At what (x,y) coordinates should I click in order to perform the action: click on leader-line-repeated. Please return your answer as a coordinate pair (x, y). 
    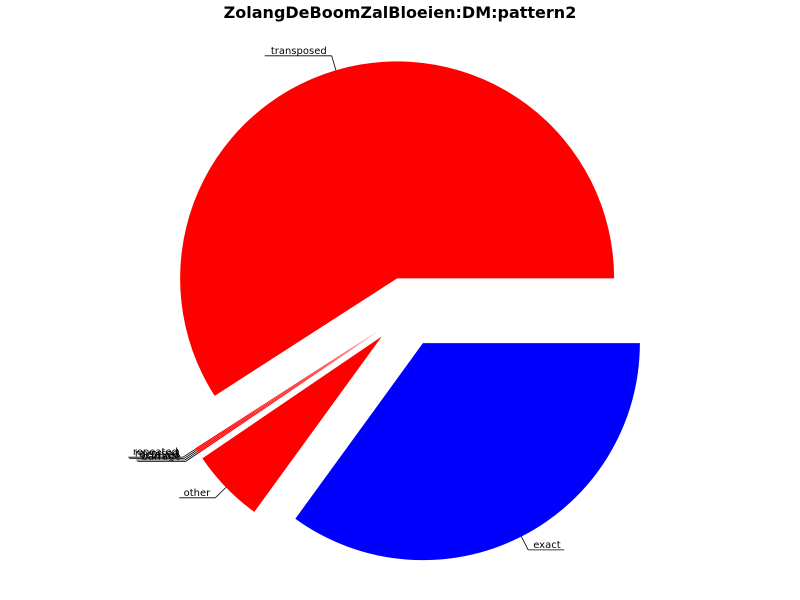
    Looking at the image, I should click on (189, 453).